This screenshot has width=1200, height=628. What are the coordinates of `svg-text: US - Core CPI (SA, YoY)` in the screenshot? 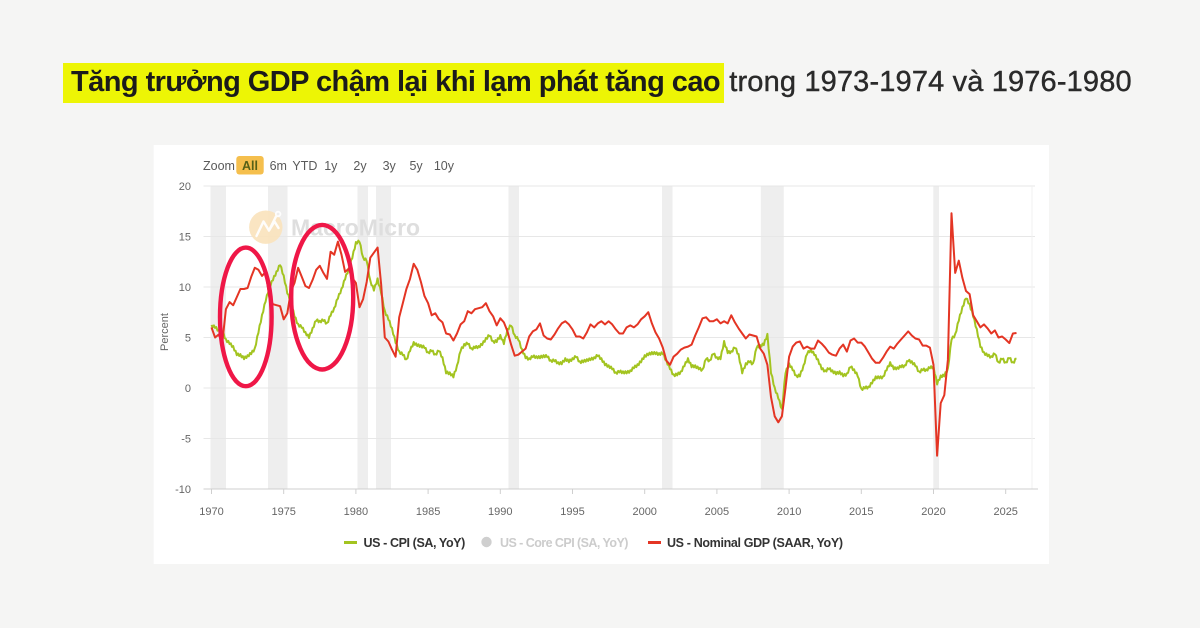 It's located at (564, 543).